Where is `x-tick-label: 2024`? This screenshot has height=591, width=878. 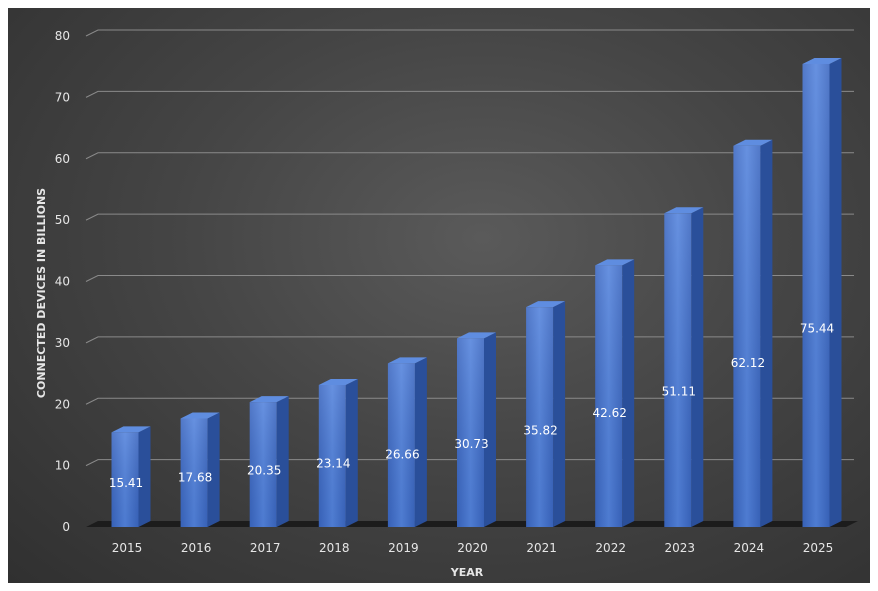
x-tick-label: 2024 is located at coordinates (749, 548).